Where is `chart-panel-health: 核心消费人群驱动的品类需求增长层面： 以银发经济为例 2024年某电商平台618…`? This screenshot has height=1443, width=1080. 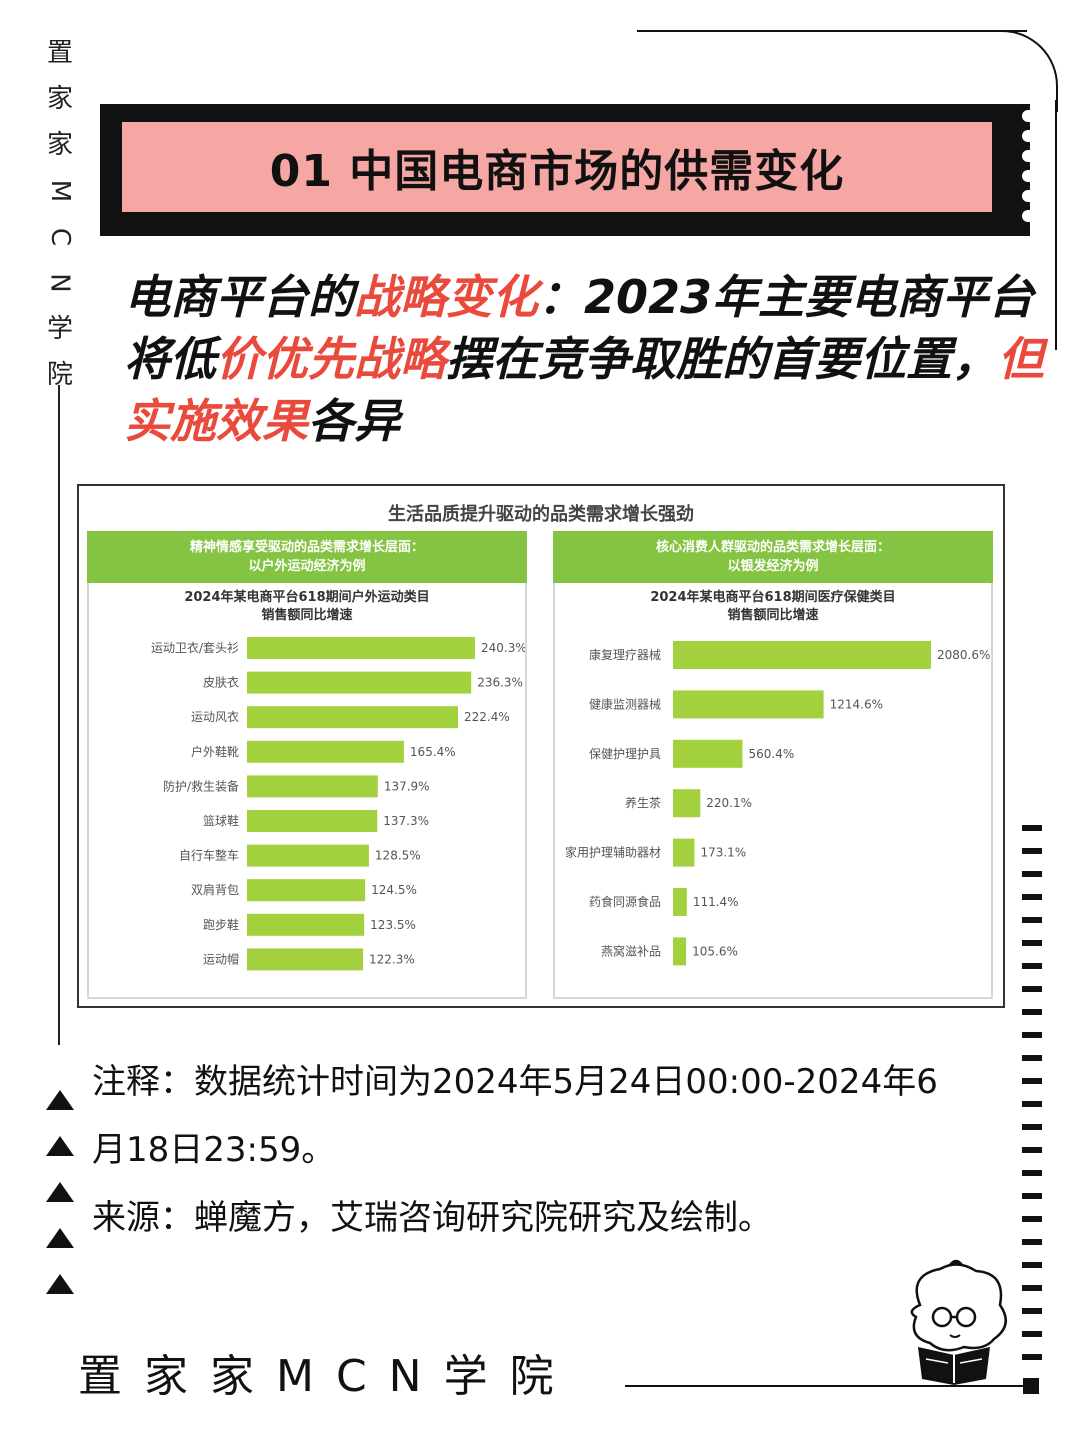
chart-panel-health: 核心消费人群驱动的品类需求增长层面： 以银发经济为例 2024年某电商平台618… is located at coordinates (773, 765).